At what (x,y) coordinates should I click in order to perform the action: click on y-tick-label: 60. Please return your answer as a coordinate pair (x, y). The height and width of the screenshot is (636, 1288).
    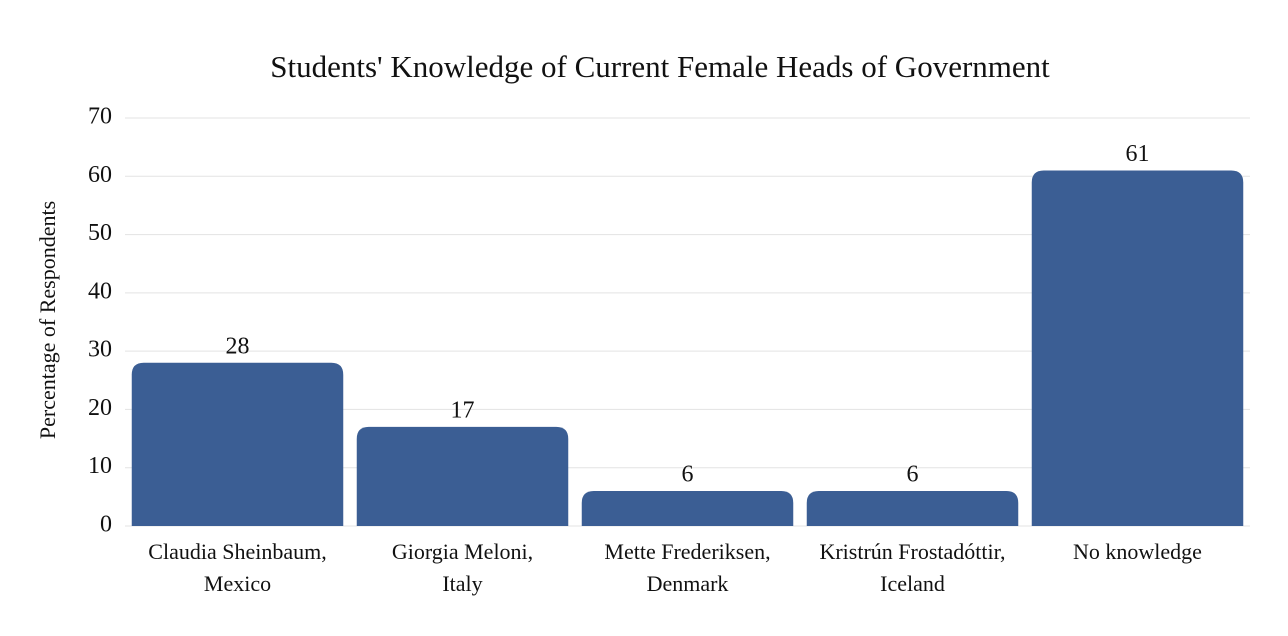
    Looking at the image, I should click on (100, 175).